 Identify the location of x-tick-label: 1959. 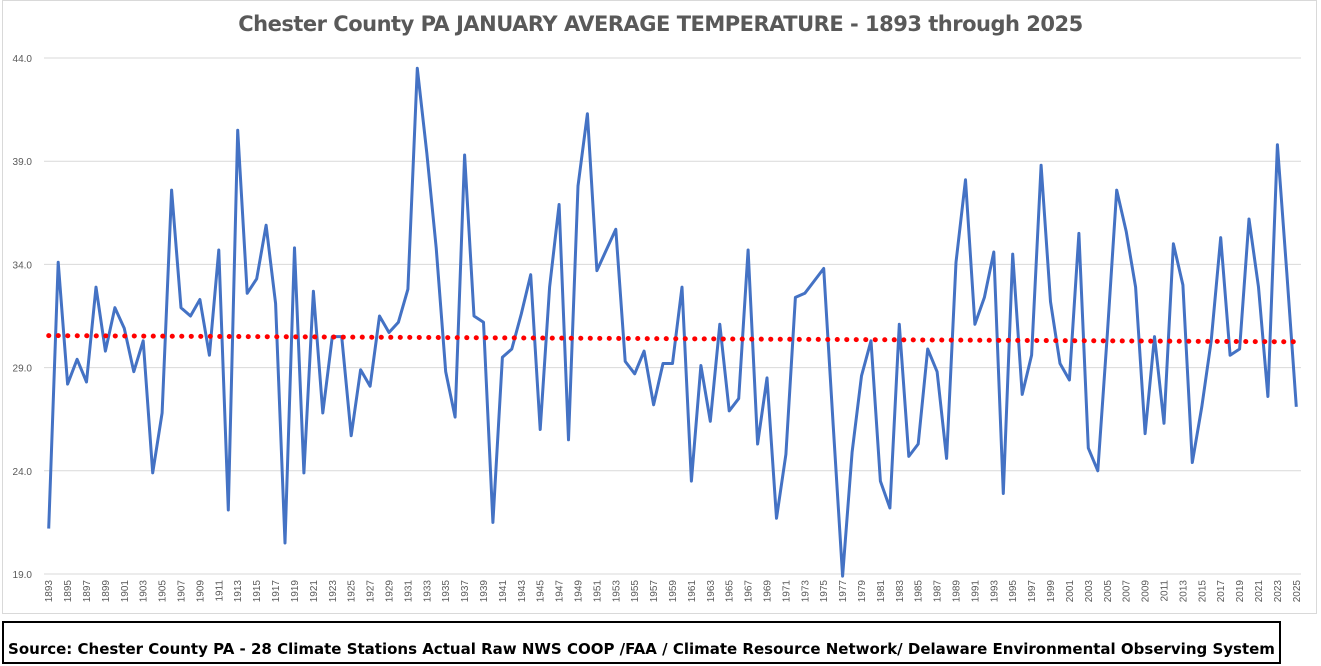
(673, 591).